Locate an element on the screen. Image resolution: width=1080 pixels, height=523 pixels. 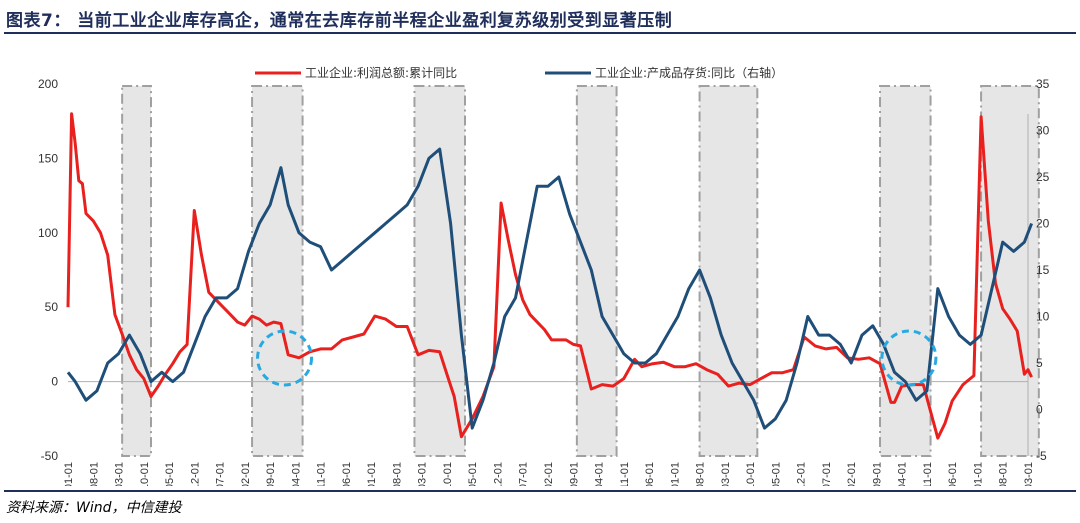
legend-label-1: 工业企业:利润总额:累计同比 is located at coordinates (381, 72).